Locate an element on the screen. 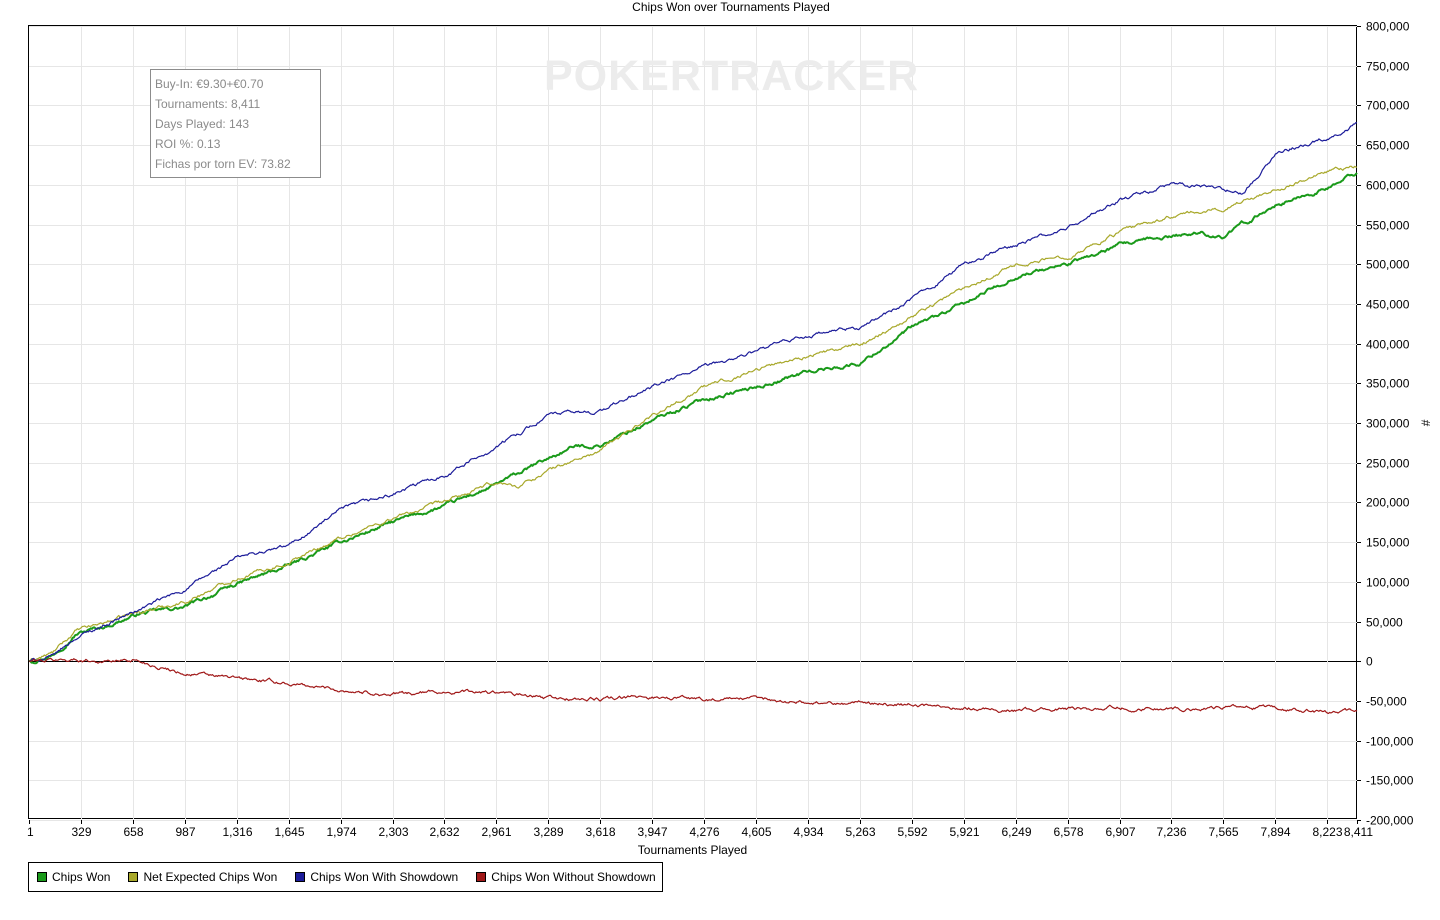  x-tick-label: 7,236 is located at coordinates (1171, 832).